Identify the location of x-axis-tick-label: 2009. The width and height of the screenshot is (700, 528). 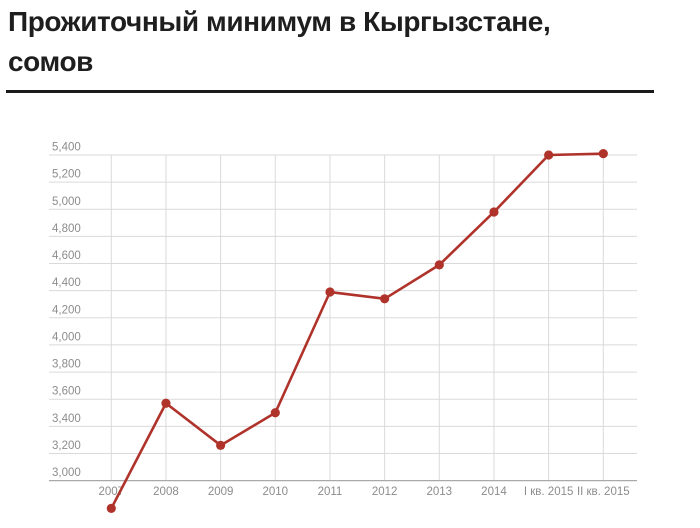
(221, 492).